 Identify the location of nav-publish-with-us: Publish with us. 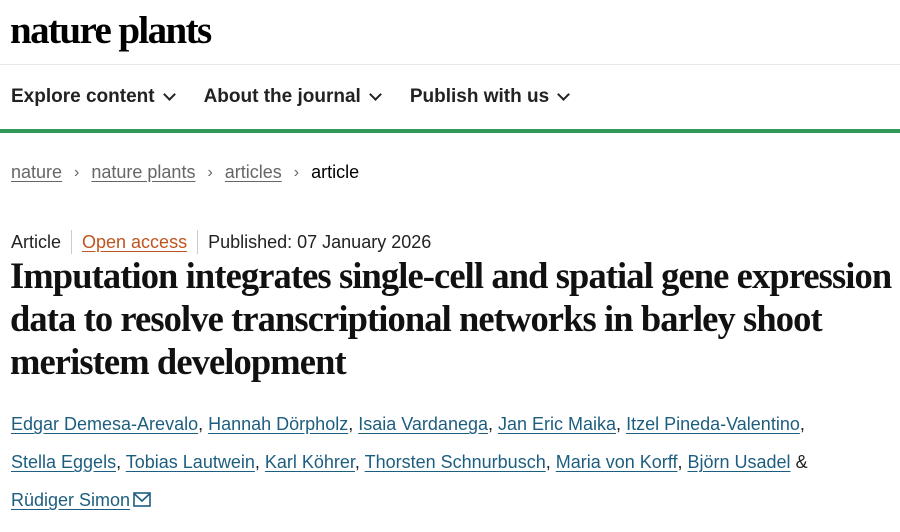
(490, 97).